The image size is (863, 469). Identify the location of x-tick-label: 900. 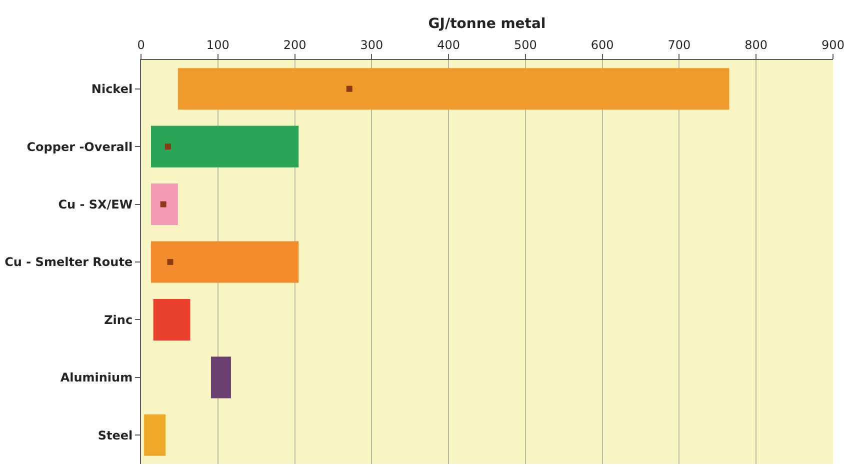
(833, 45).